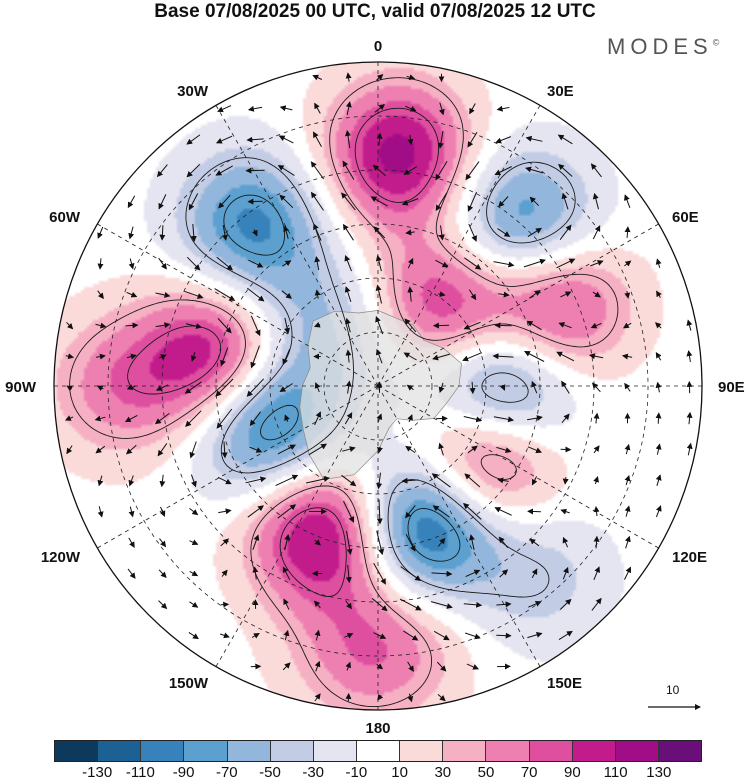 The image size is (750, 784). I want to click on colorbar-tick-label: -70, so click(227, 772).